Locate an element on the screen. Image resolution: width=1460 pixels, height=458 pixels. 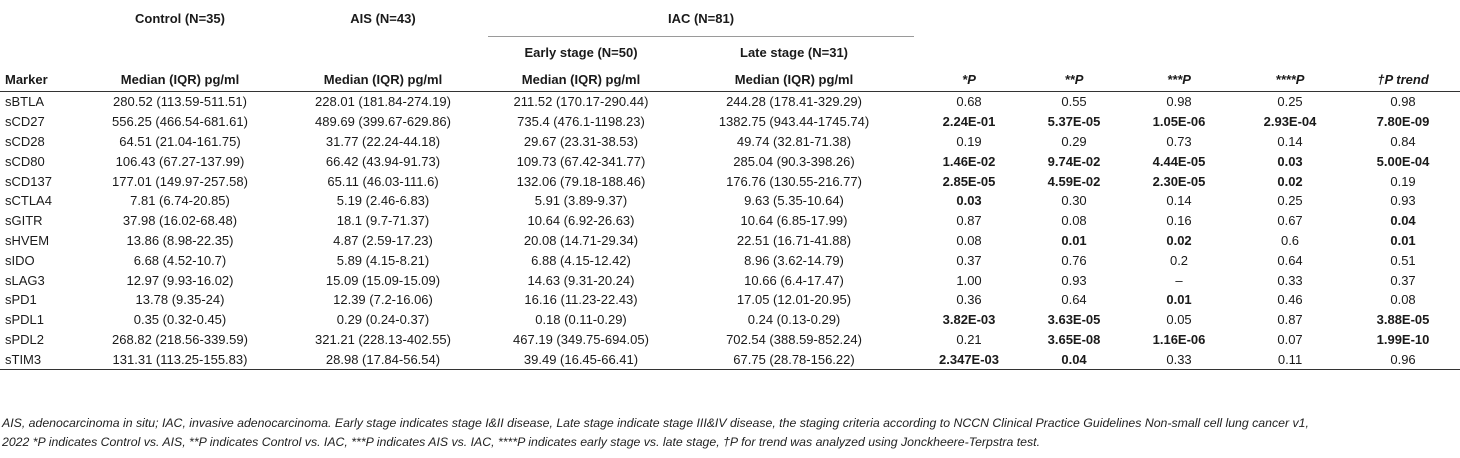
cell-control: 280.52 (113.59-511.51) is located at coordinates (180, 102).